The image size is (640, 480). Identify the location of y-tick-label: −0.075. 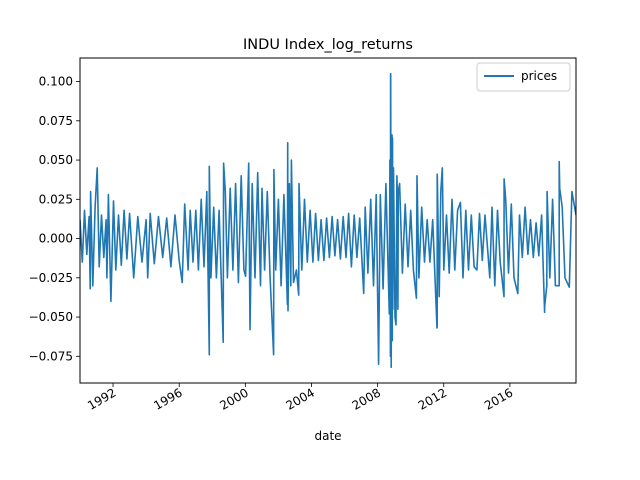
(51, 356).